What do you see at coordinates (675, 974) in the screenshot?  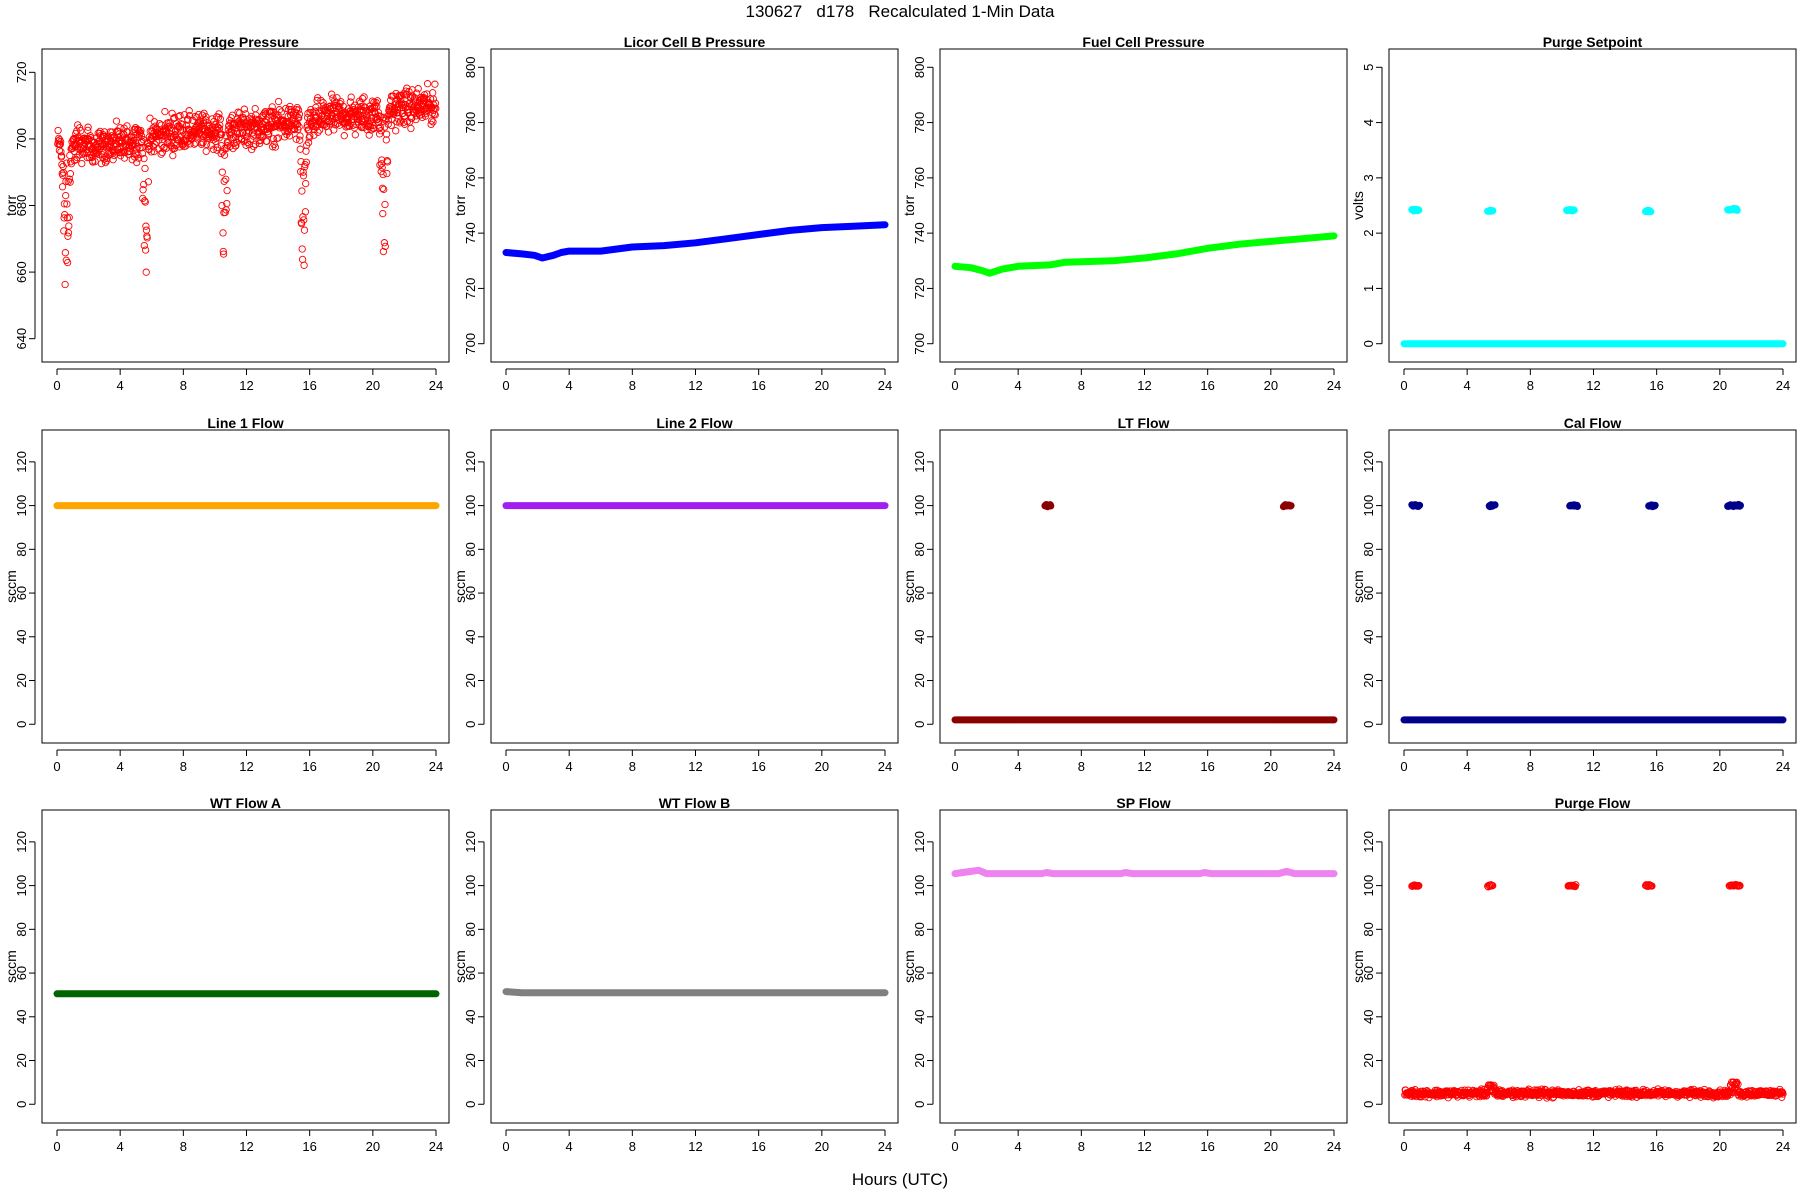 I see `chart-panel: WT Flow B sccm 0 4 8 12 16 20 24 0 20 40 60 80 100 120` at bounding box center [675, 974].